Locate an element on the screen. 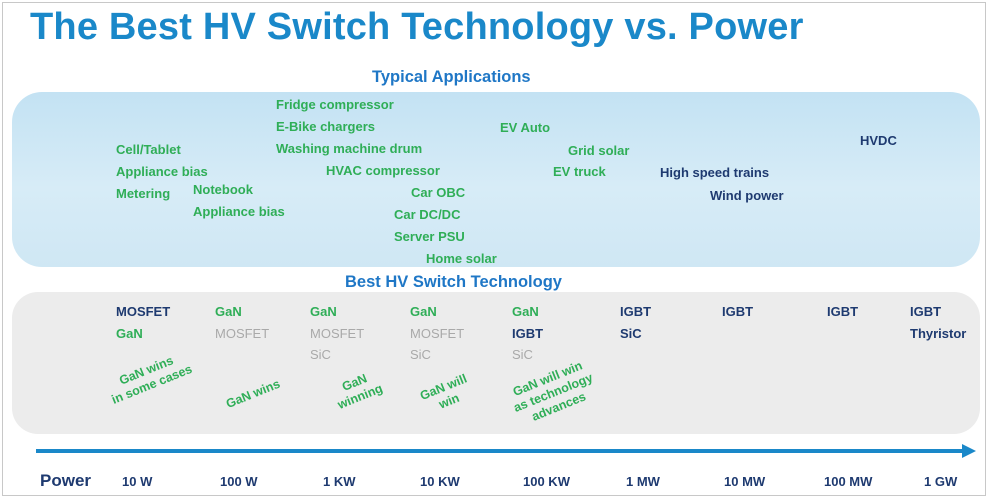  applications-heading: Typical Applications is located at coordinates (451, 77).